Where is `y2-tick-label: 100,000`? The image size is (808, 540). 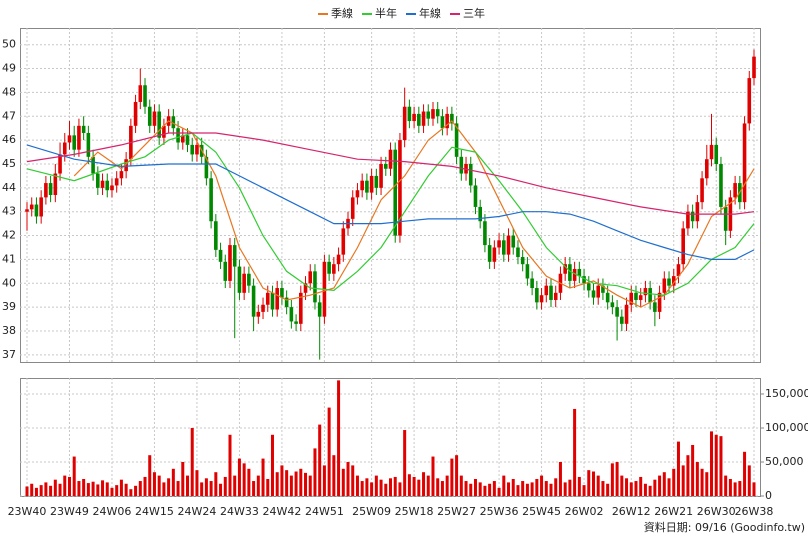
y2-tick-label: 100,000 is located at coordinates (786, 427).